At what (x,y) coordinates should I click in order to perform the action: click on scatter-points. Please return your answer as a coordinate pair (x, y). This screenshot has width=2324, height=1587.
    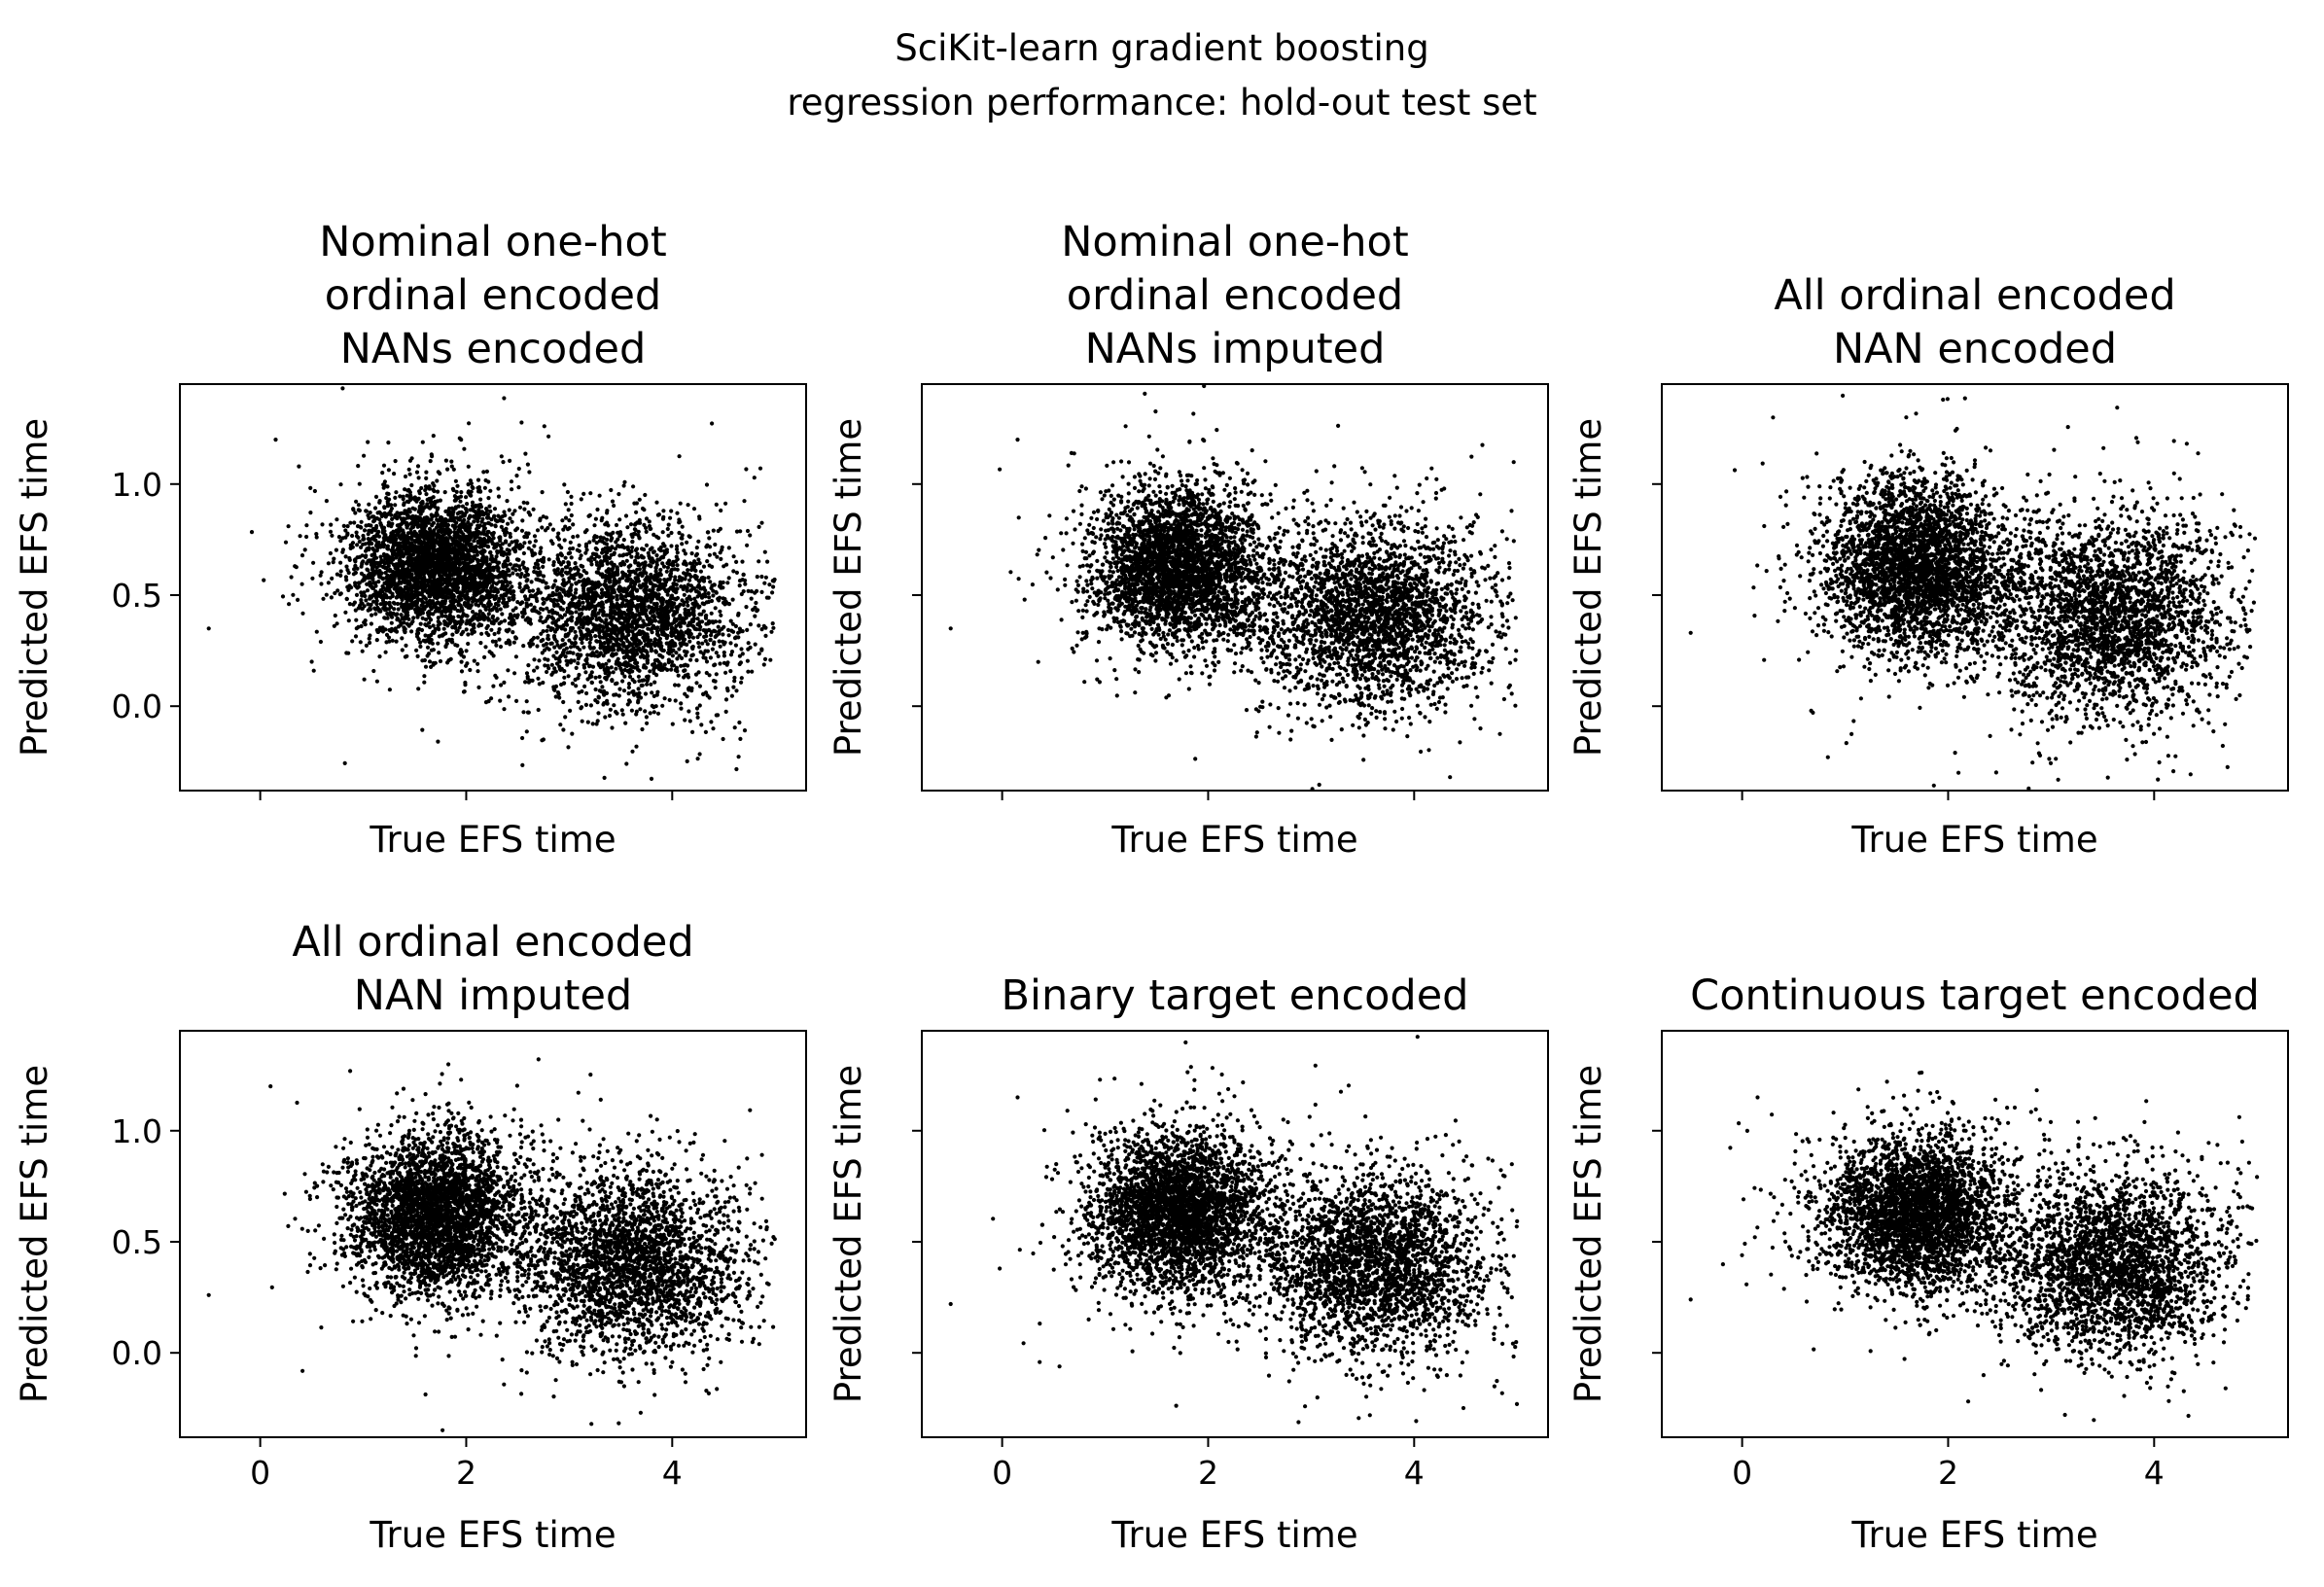
    Looking at the image, I should click on (491, 588).